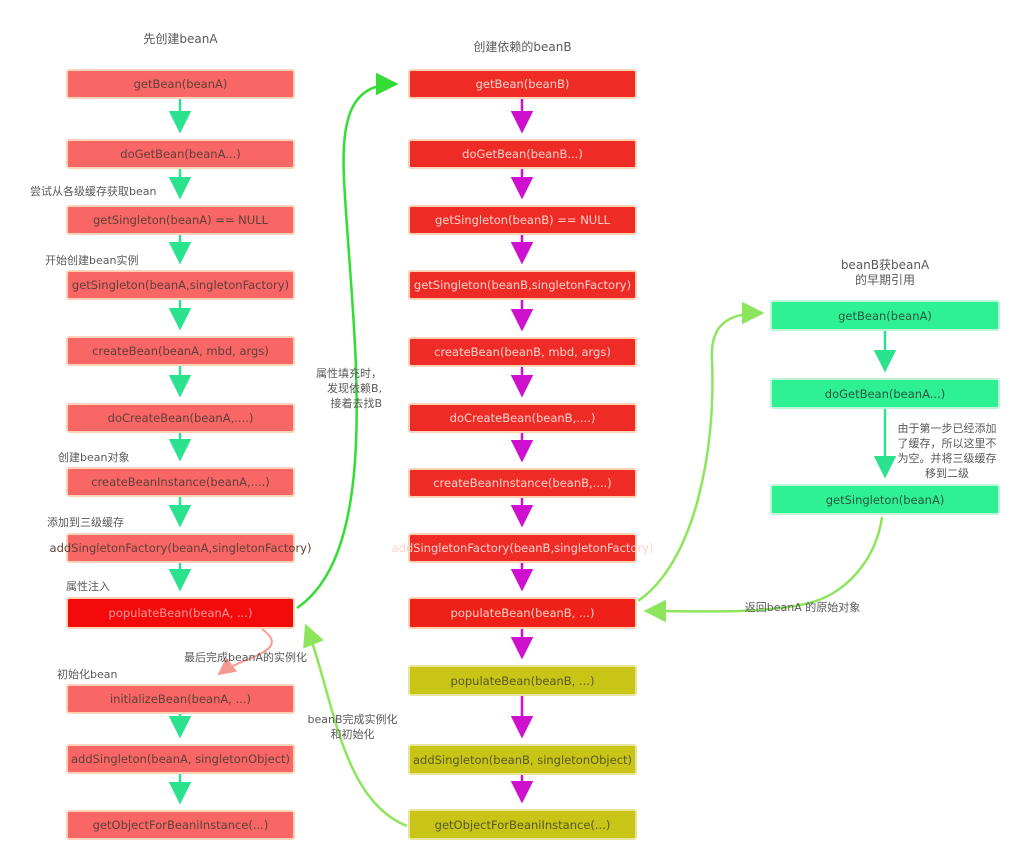  Describe the element at coordinates (180, 285) in the screenshot. I see `beana-box-getsingleton-factory: getSingleton(beanA,singletonFactory)` at that location.